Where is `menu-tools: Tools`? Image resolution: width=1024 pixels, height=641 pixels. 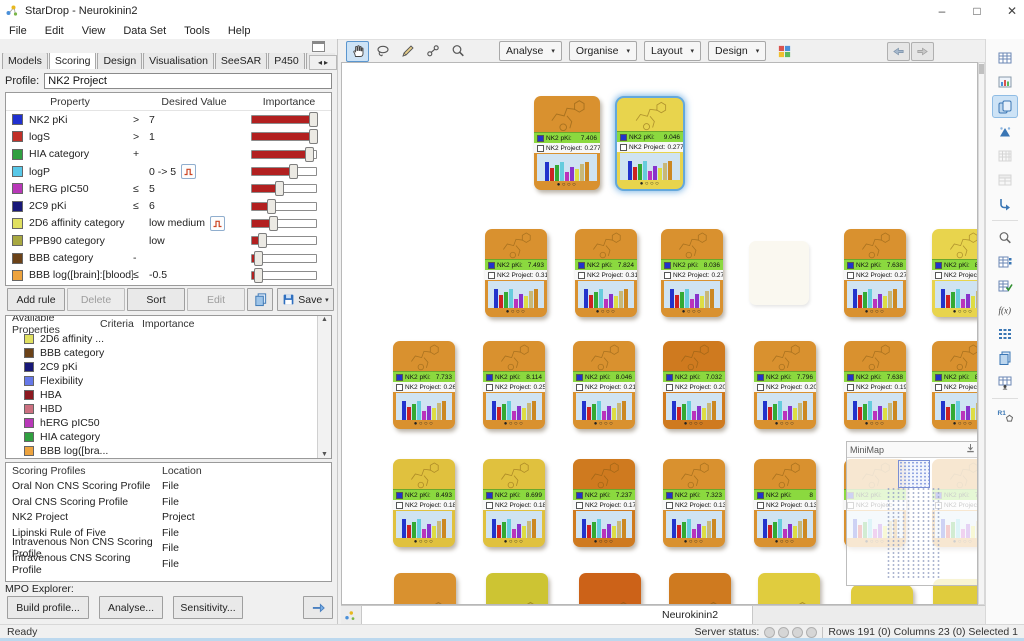 menu-tools: Tools is located at coordinates (197, 30).